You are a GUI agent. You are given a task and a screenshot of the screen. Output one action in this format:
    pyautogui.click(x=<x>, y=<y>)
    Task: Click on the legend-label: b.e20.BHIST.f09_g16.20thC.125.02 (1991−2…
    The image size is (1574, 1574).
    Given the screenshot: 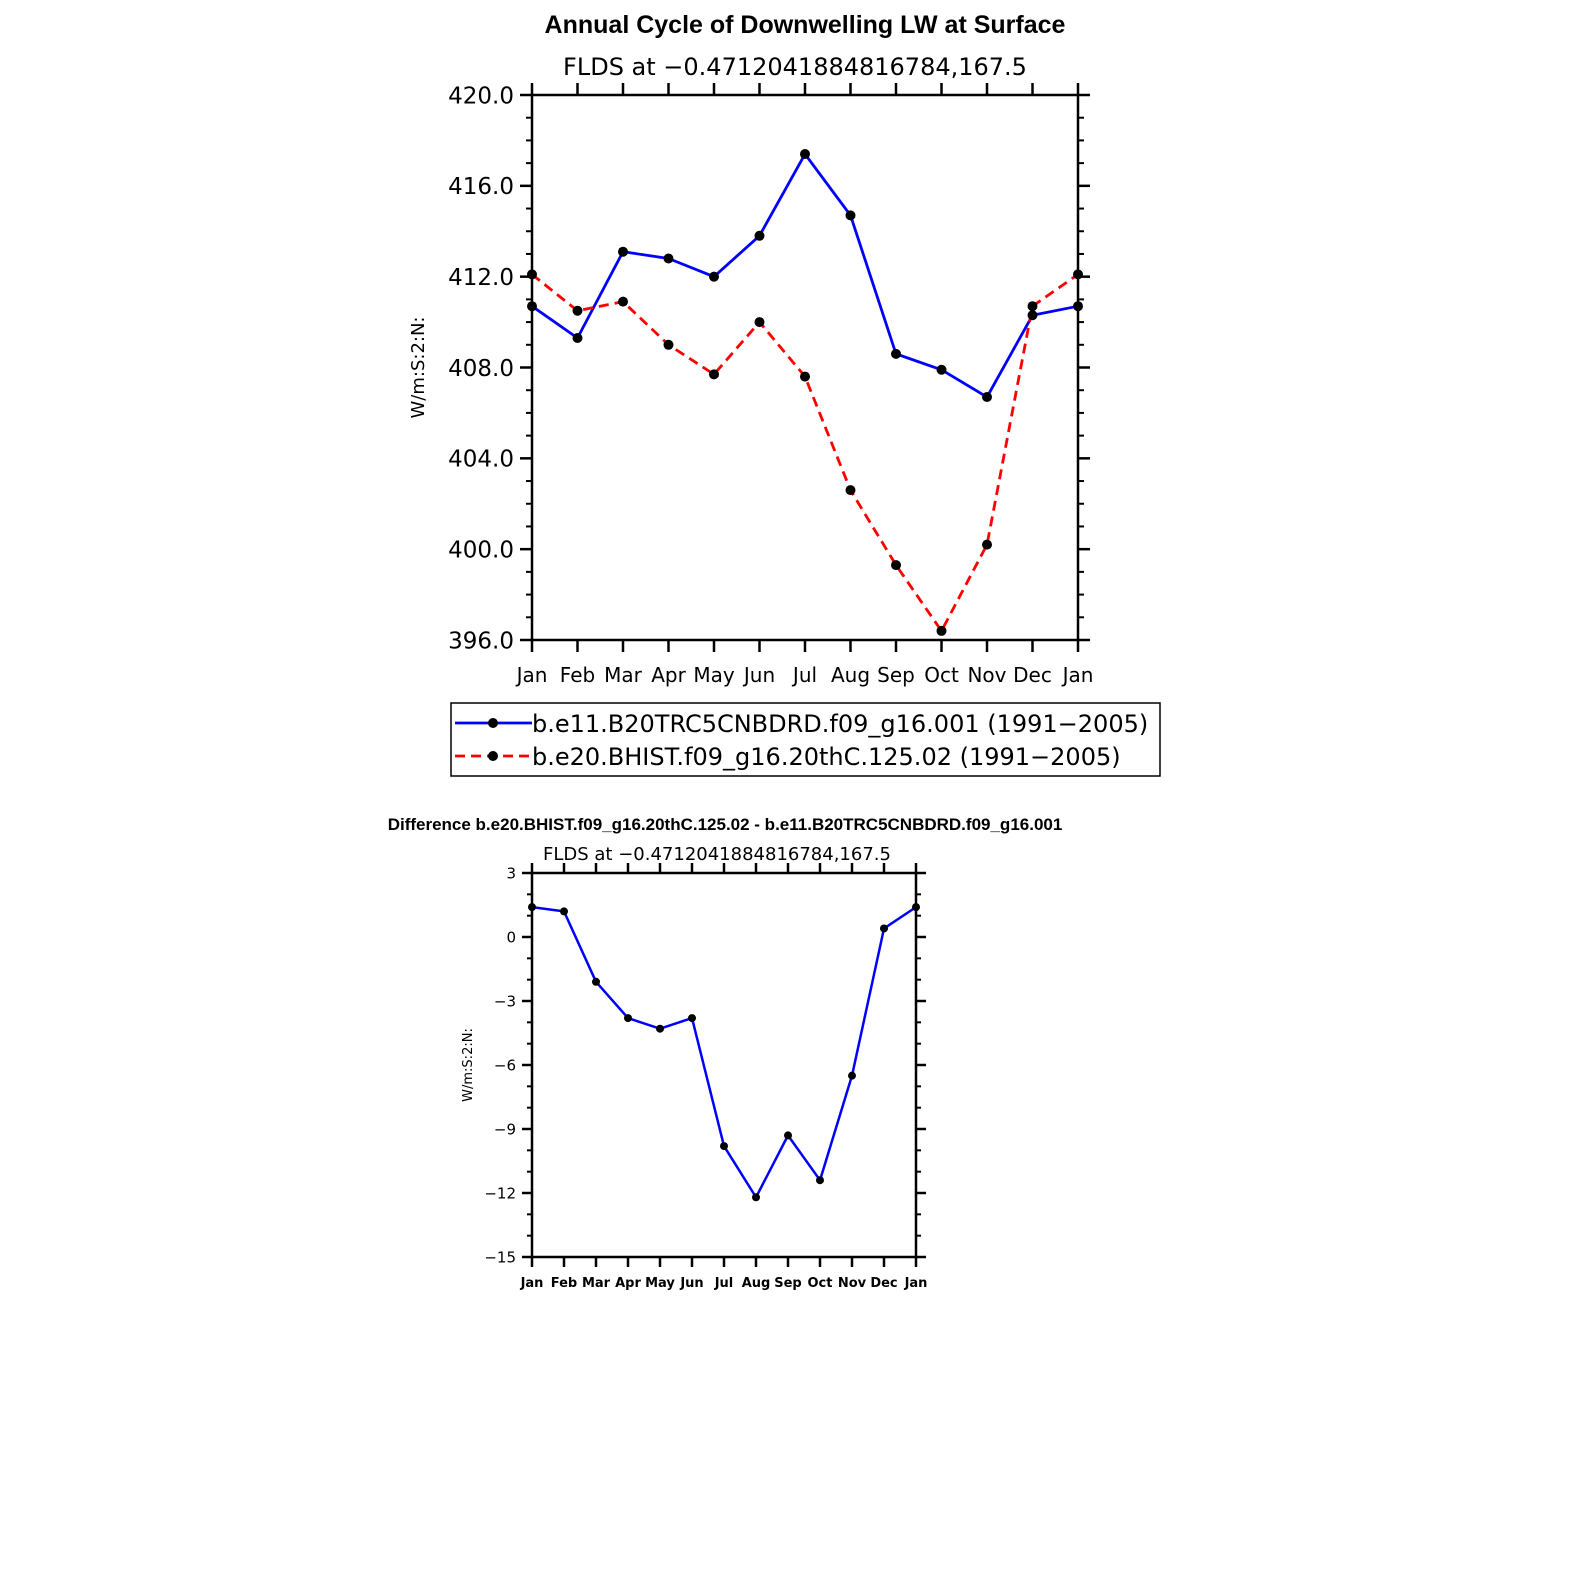 What is the action you would take?
    pyautogui.click(x=826, y=757)
    